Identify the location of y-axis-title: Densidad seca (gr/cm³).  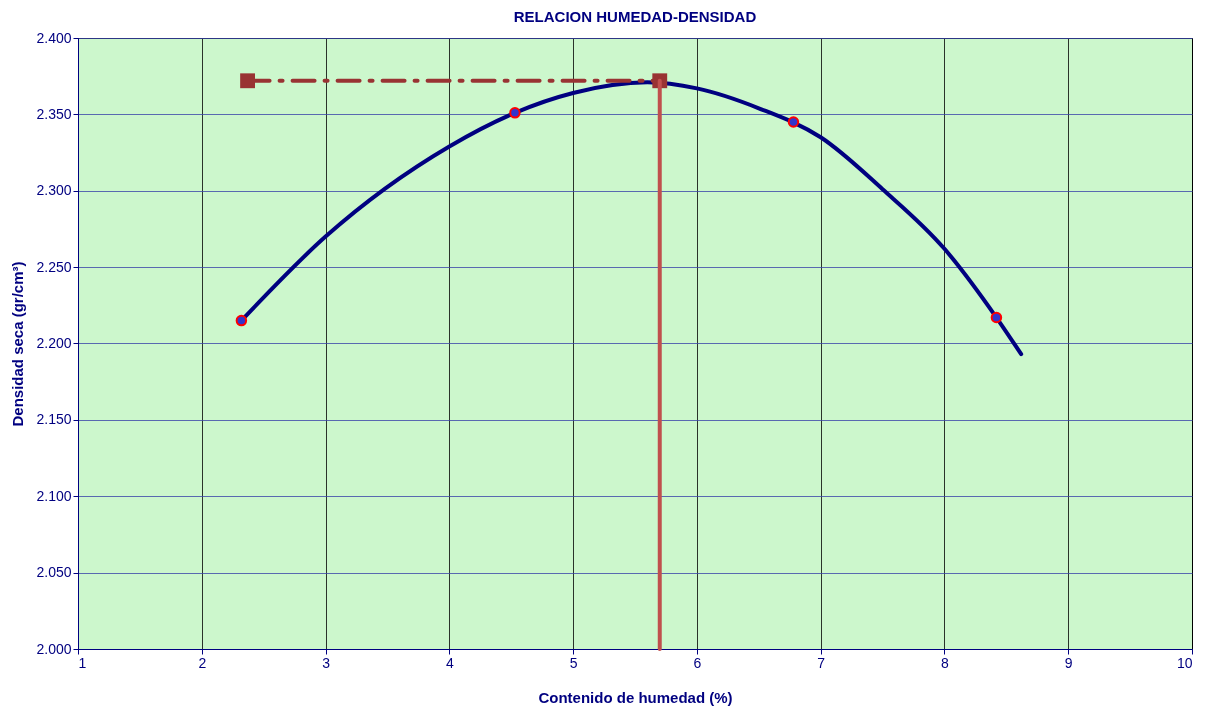
(18, 344).